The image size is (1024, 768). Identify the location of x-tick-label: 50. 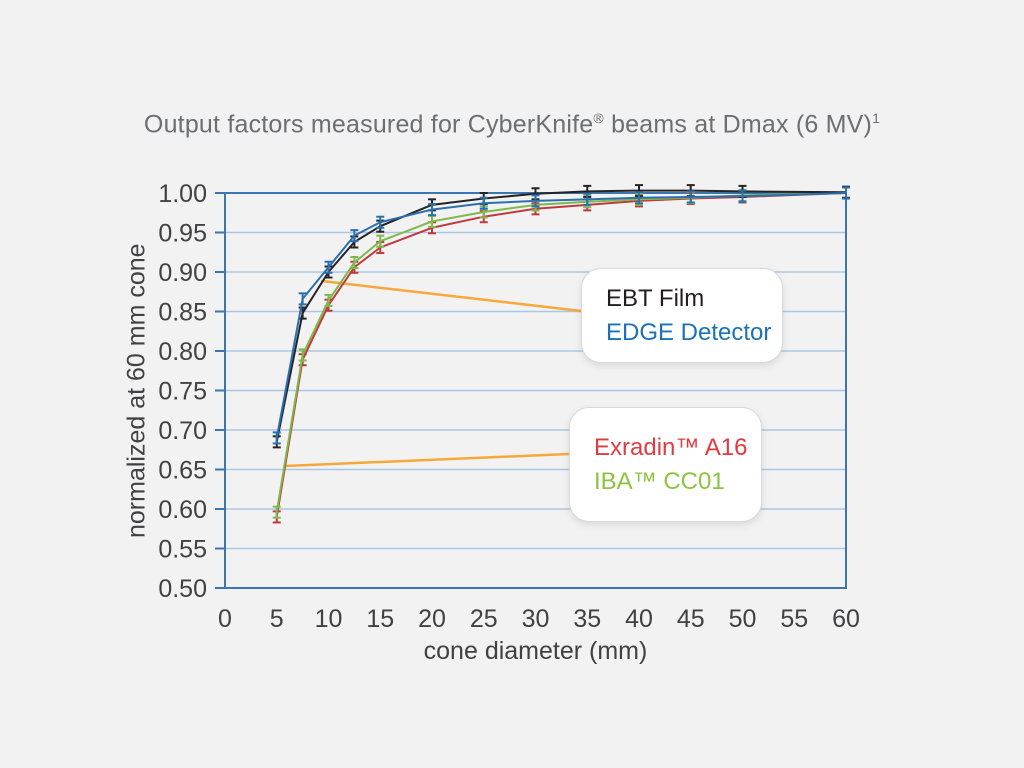
(743, 619).